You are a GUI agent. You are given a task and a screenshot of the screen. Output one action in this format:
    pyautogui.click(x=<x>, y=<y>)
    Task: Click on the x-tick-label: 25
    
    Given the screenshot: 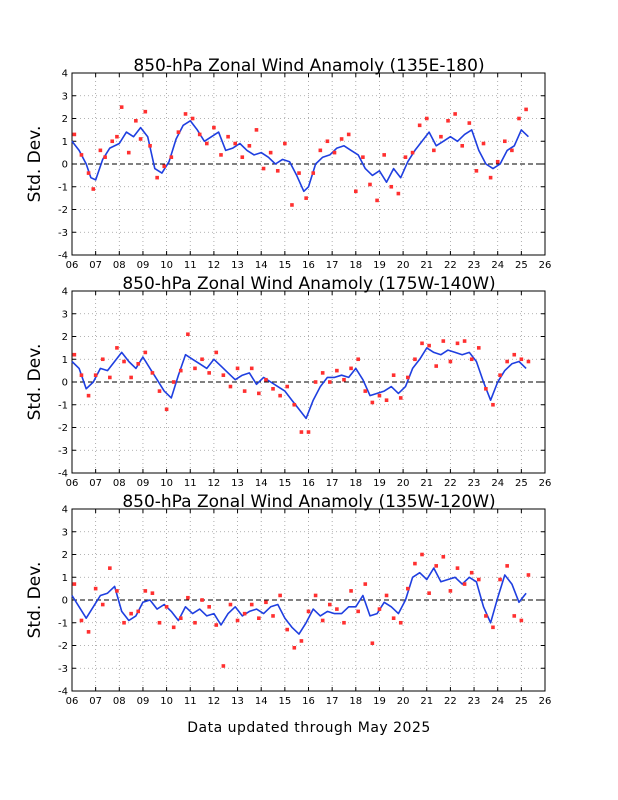 What is the action you would take?
    pyautogui.click(x=521, y=483)
    